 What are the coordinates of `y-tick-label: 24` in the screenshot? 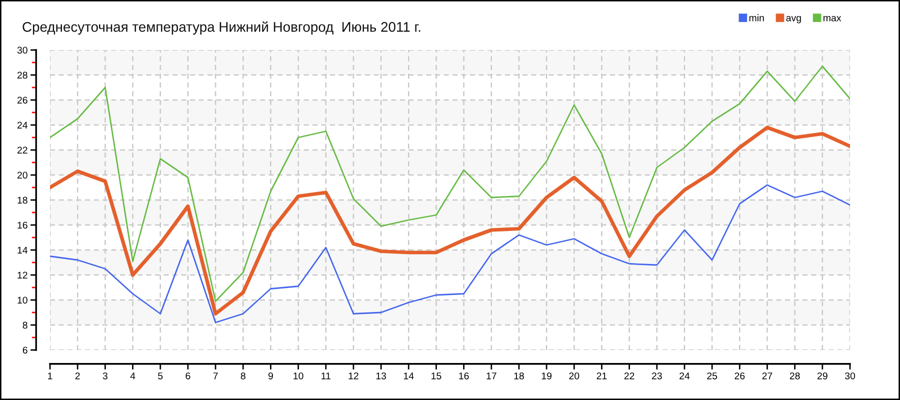 It's located at (22, 125).